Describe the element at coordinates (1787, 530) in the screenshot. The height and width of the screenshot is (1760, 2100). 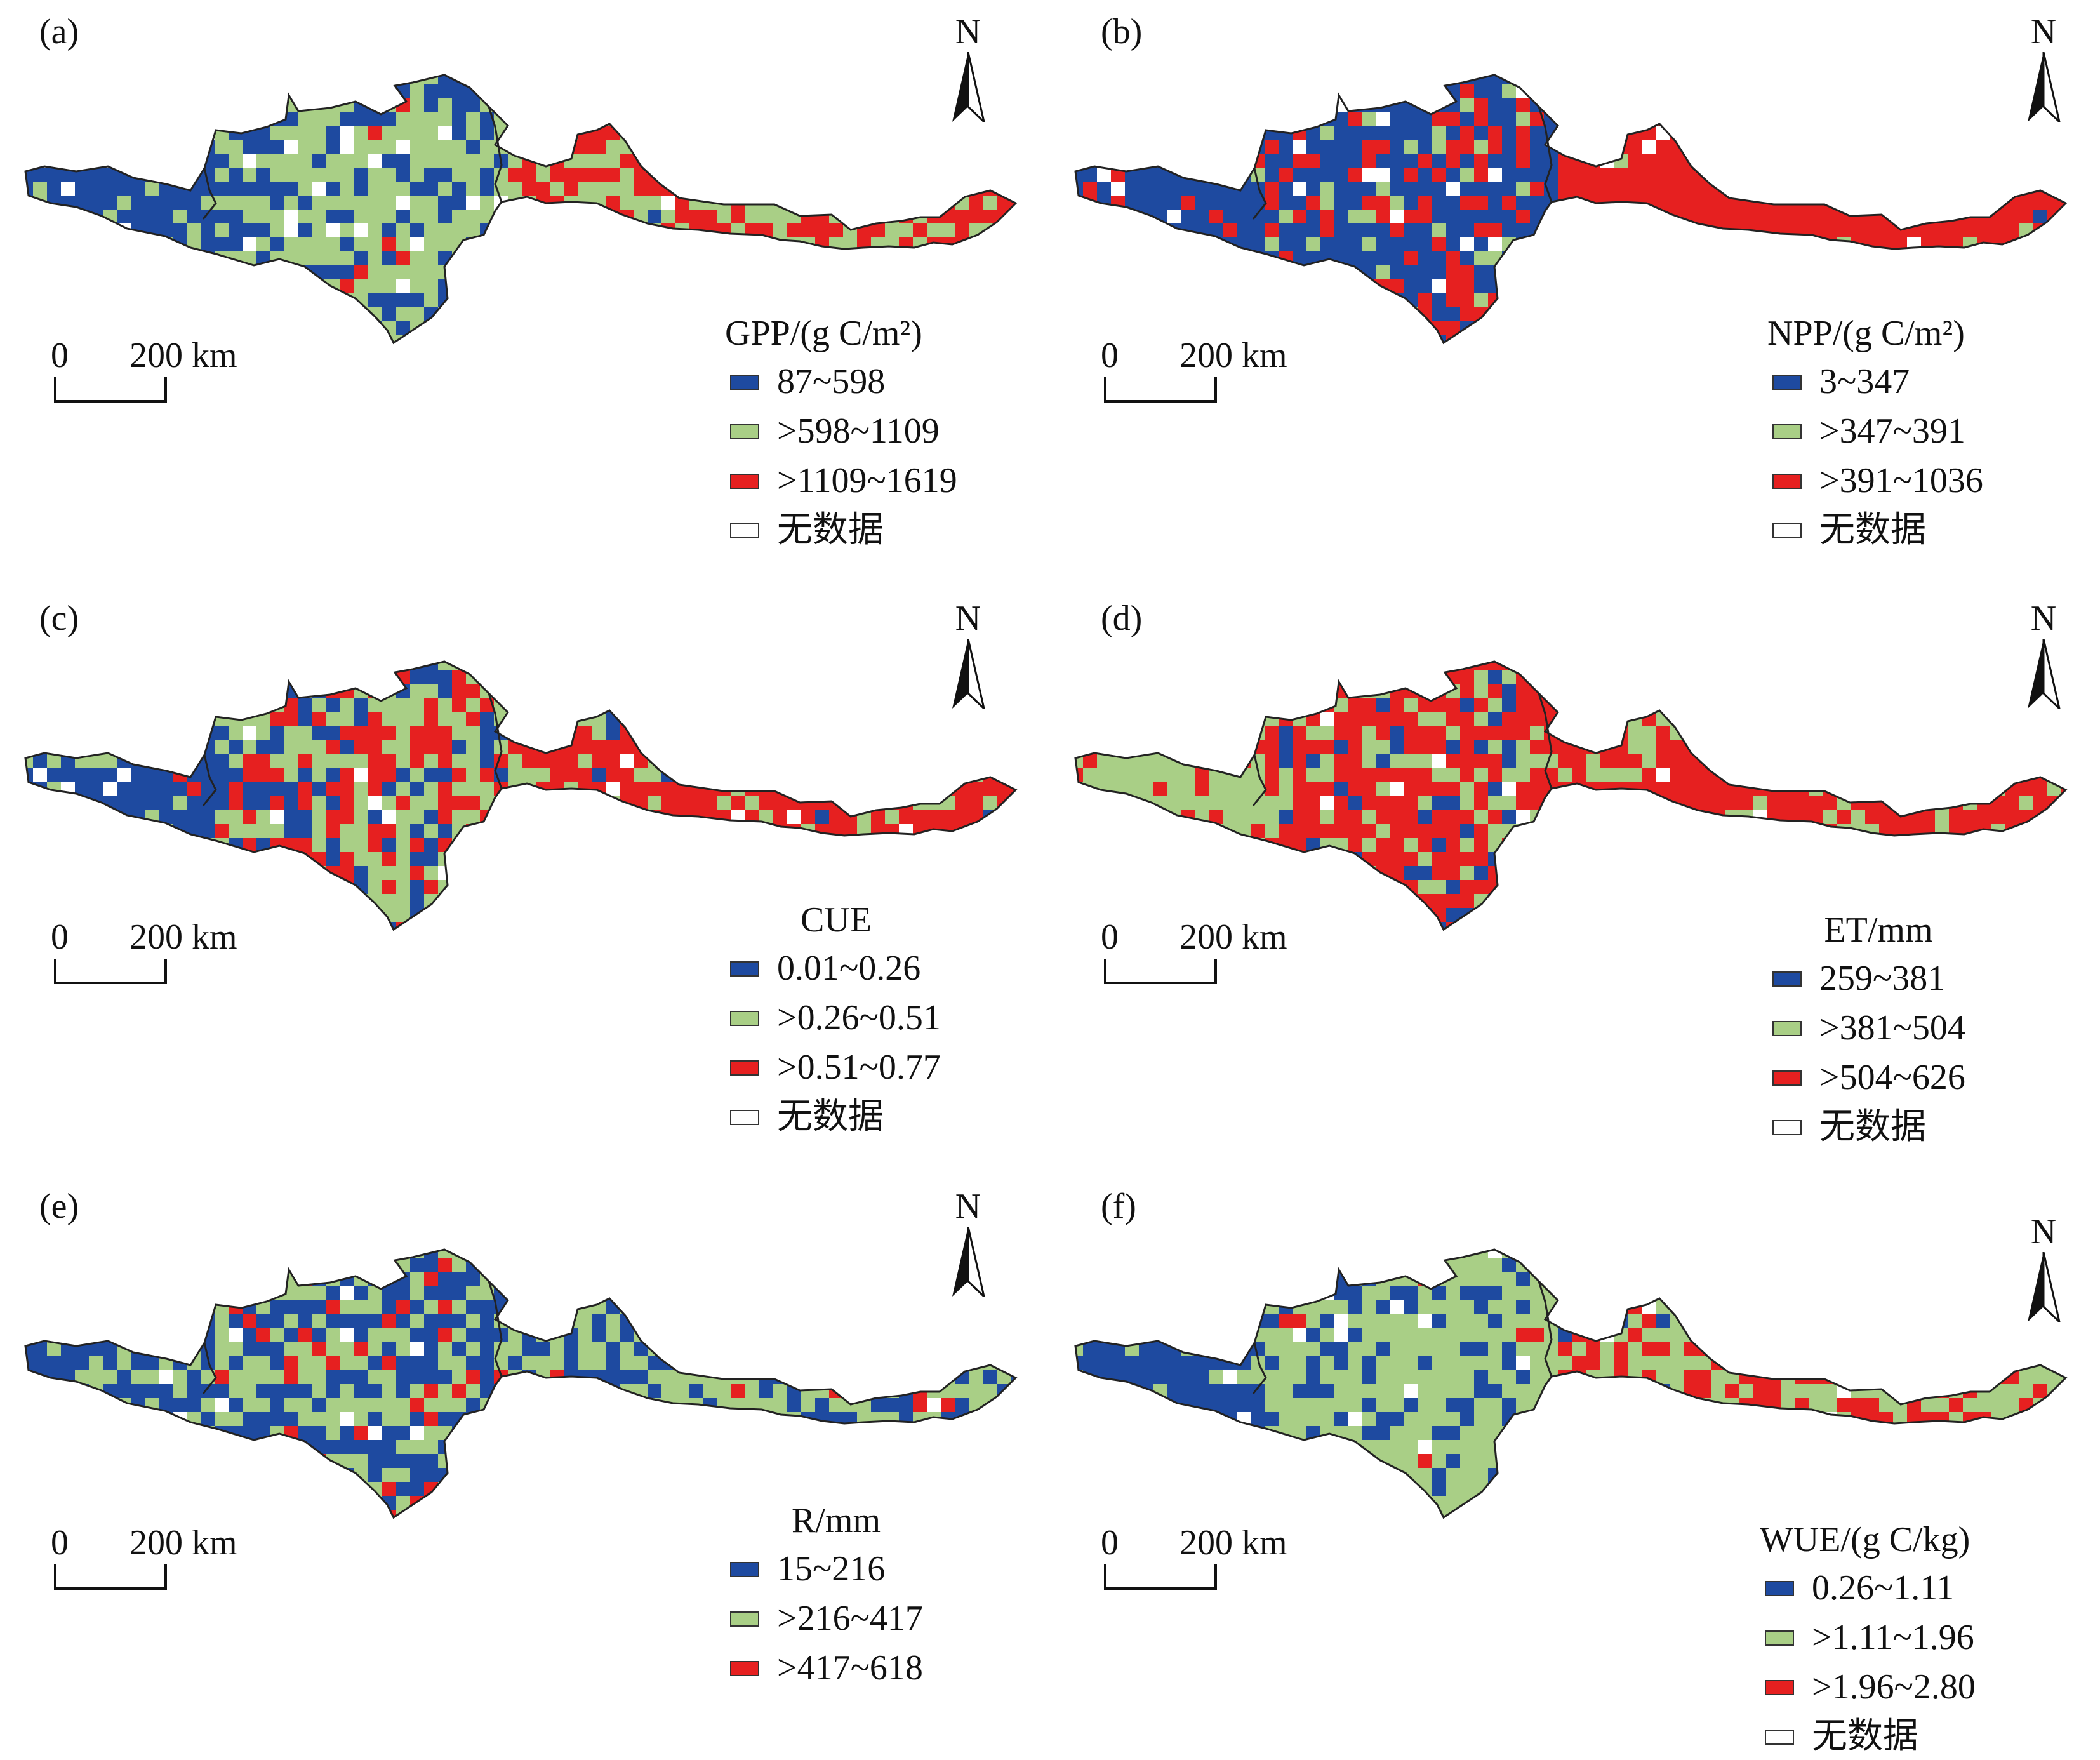
I see `legend-swatch` at that location.